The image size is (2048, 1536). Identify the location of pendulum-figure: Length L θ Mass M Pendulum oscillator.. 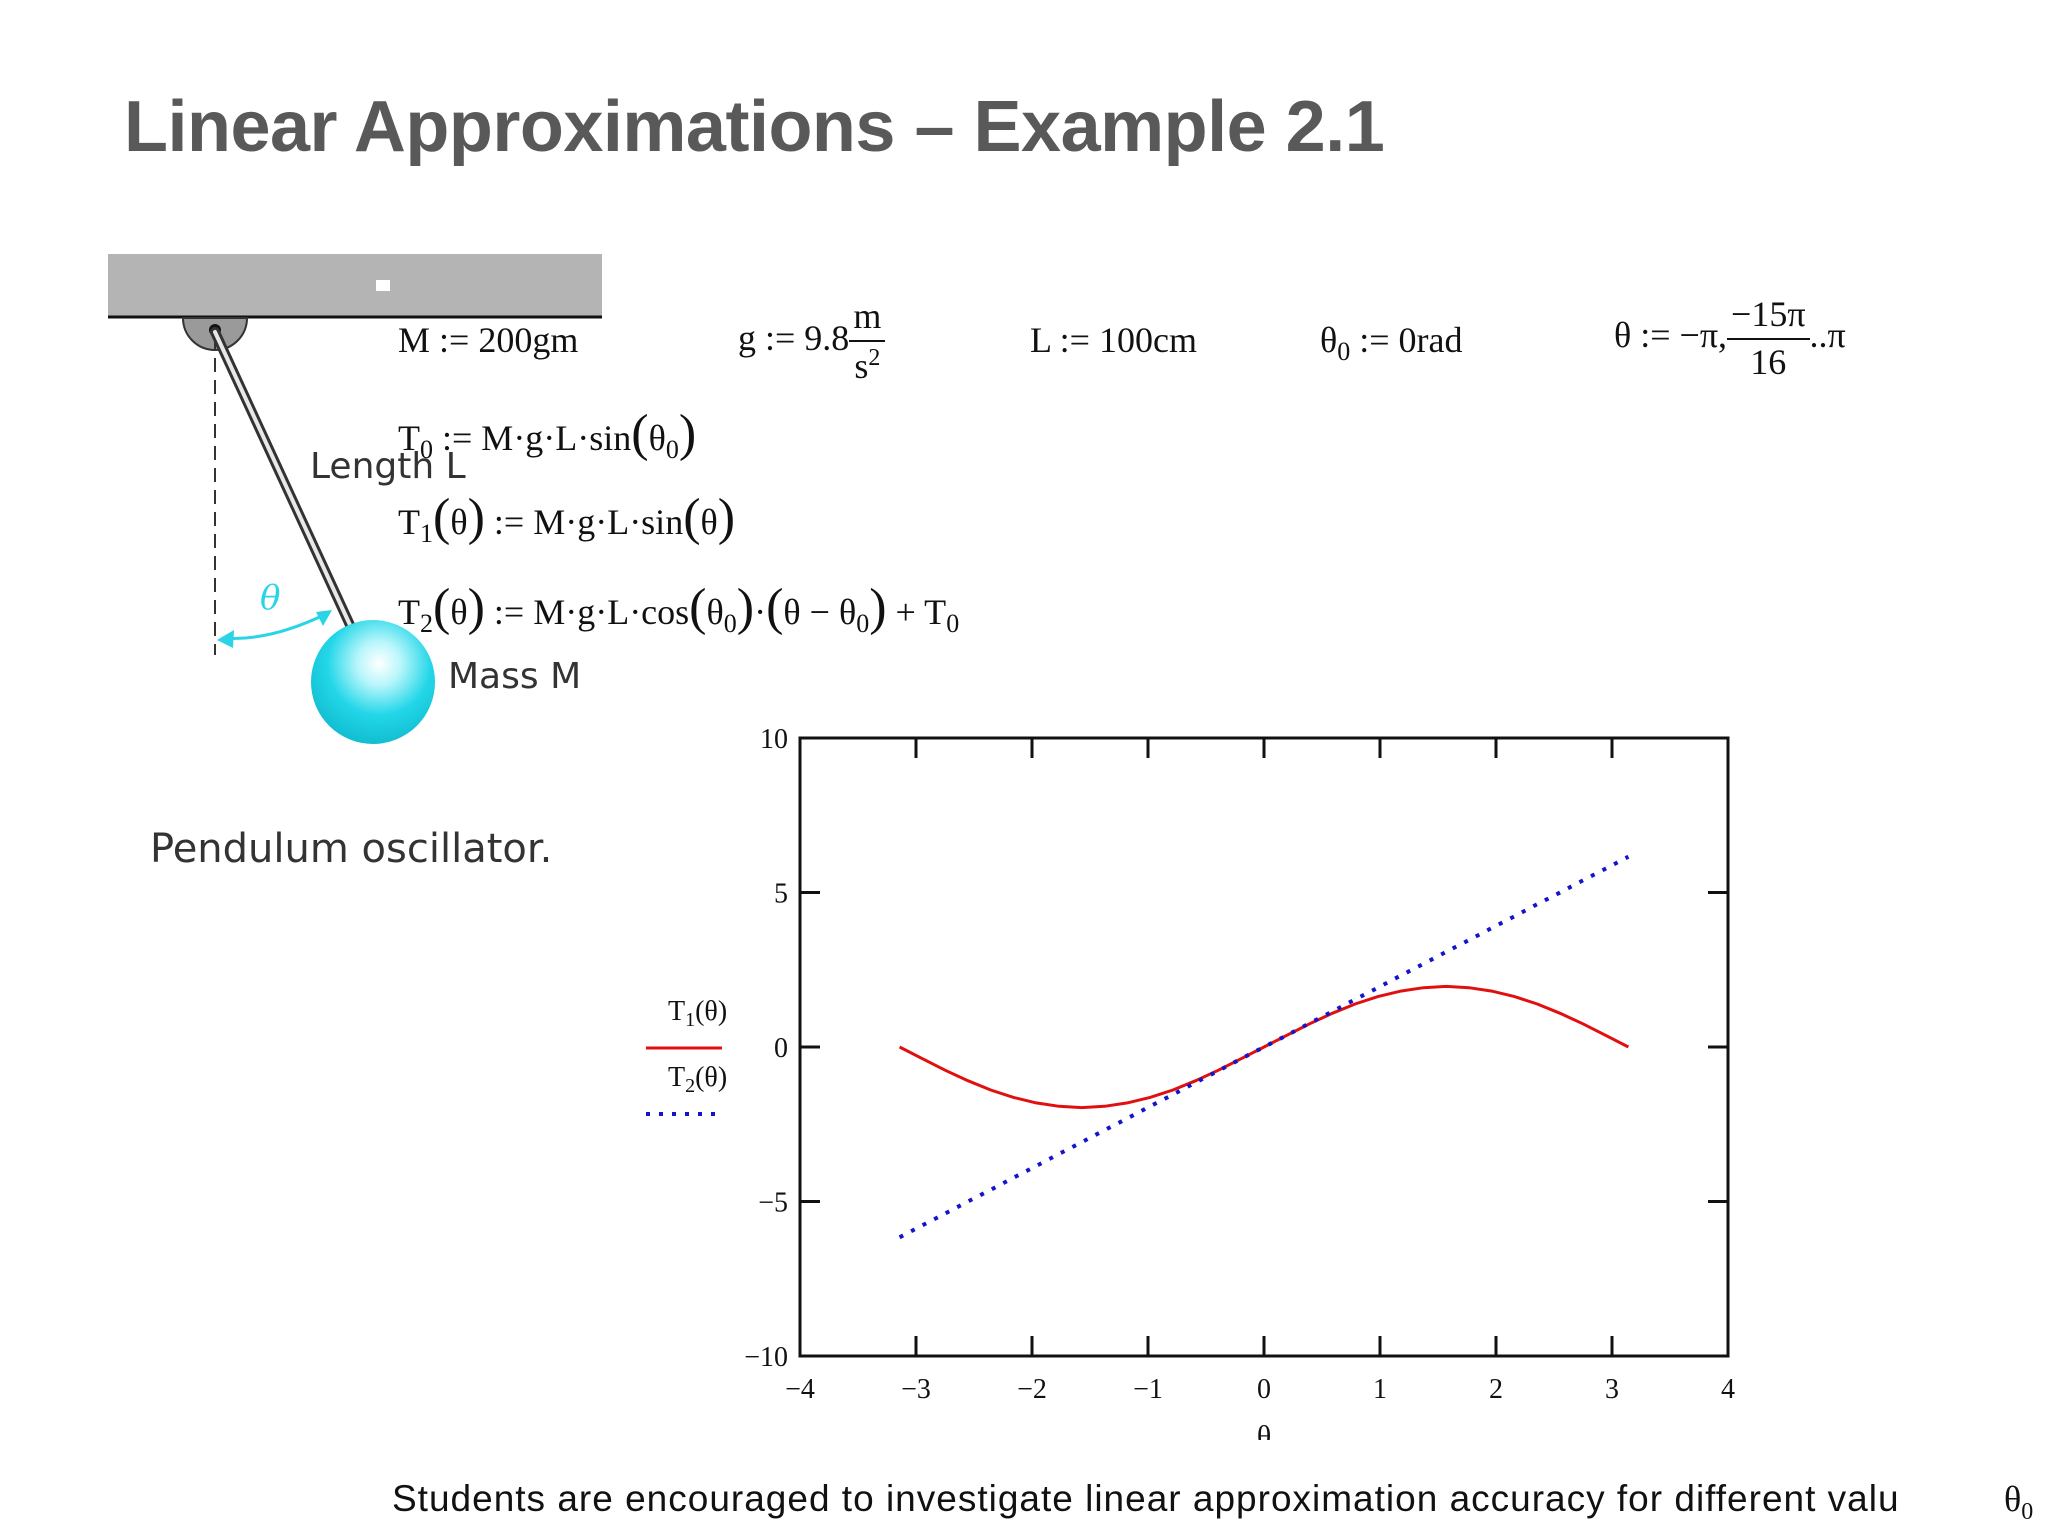
(350, 561).